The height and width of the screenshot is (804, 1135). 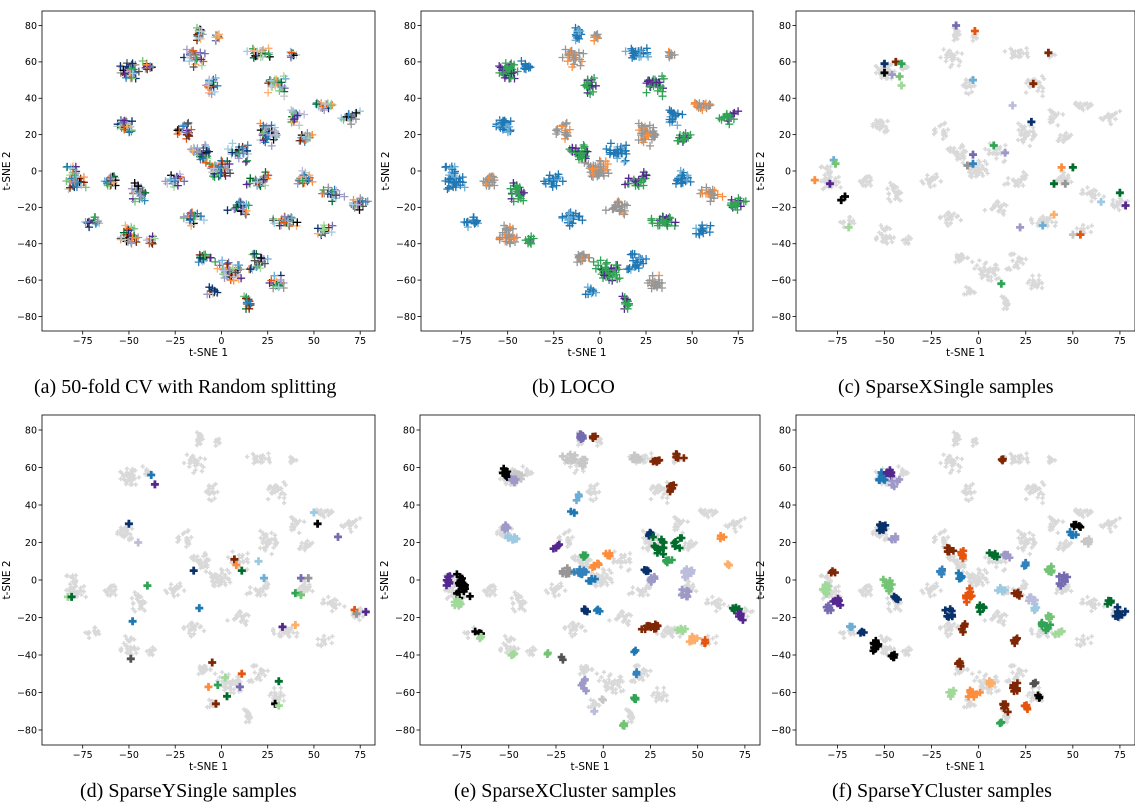 I want to click on y-axis-label: t-SNE 2, so click(x=7, y=170).